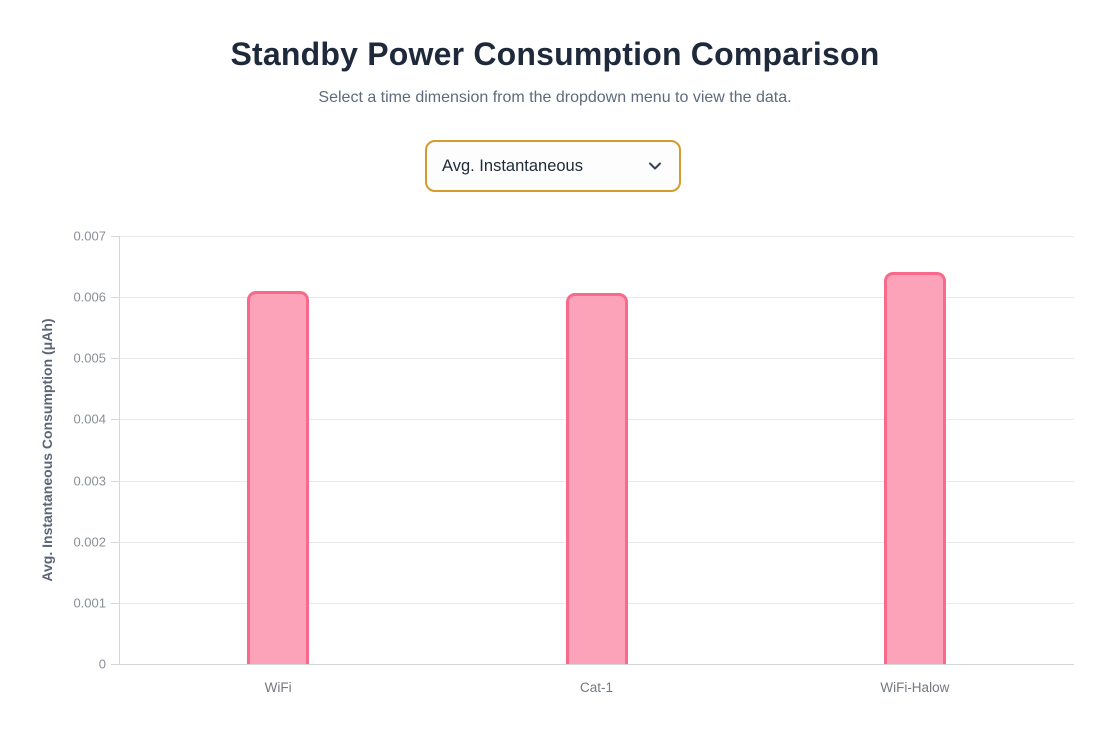  I want to click on y-tick-label: 0, so click(102, 664).